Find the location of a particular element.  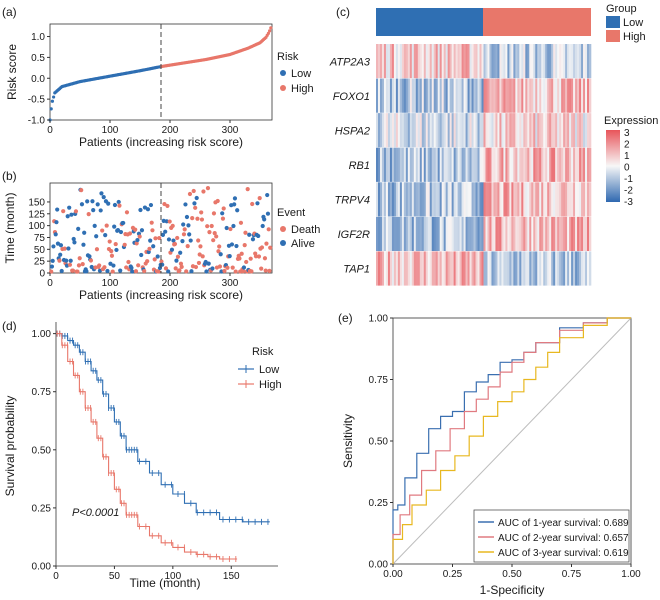

panel-d-legend-high-label: High is located at coordinates (270, 385).